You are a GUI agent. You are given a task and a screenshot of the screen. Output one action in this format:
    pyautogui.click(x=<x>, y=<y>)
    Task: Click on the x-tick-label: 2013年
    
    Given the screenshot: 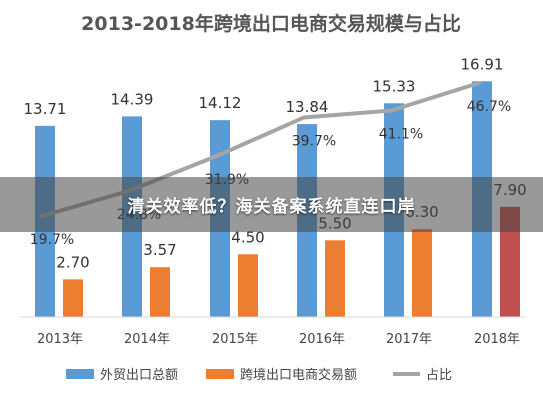 What is the action you would take?
    pyautogui.click(x=60, y=339)
    